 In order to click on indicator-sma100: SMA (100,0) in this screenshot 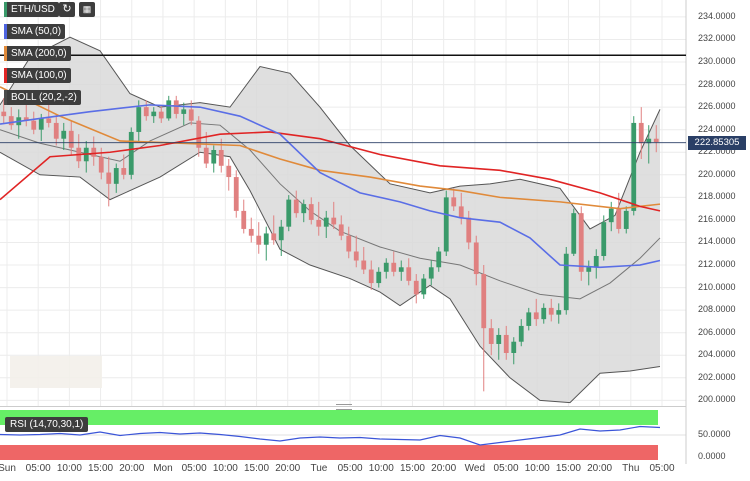, I will do `click(37, 75)`.